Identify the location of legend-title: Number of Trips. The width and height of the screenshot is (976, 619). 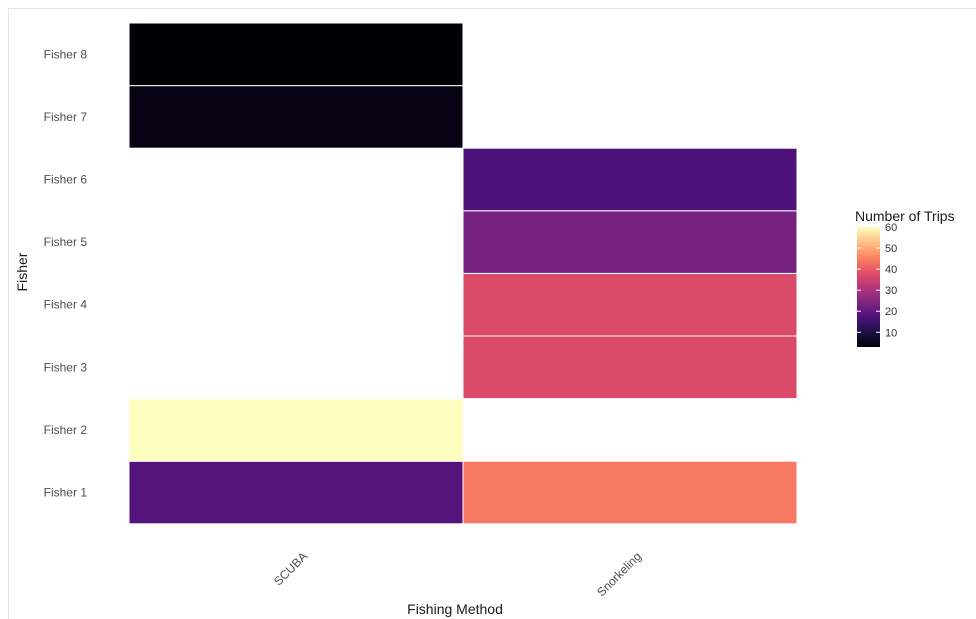
(905, 216).